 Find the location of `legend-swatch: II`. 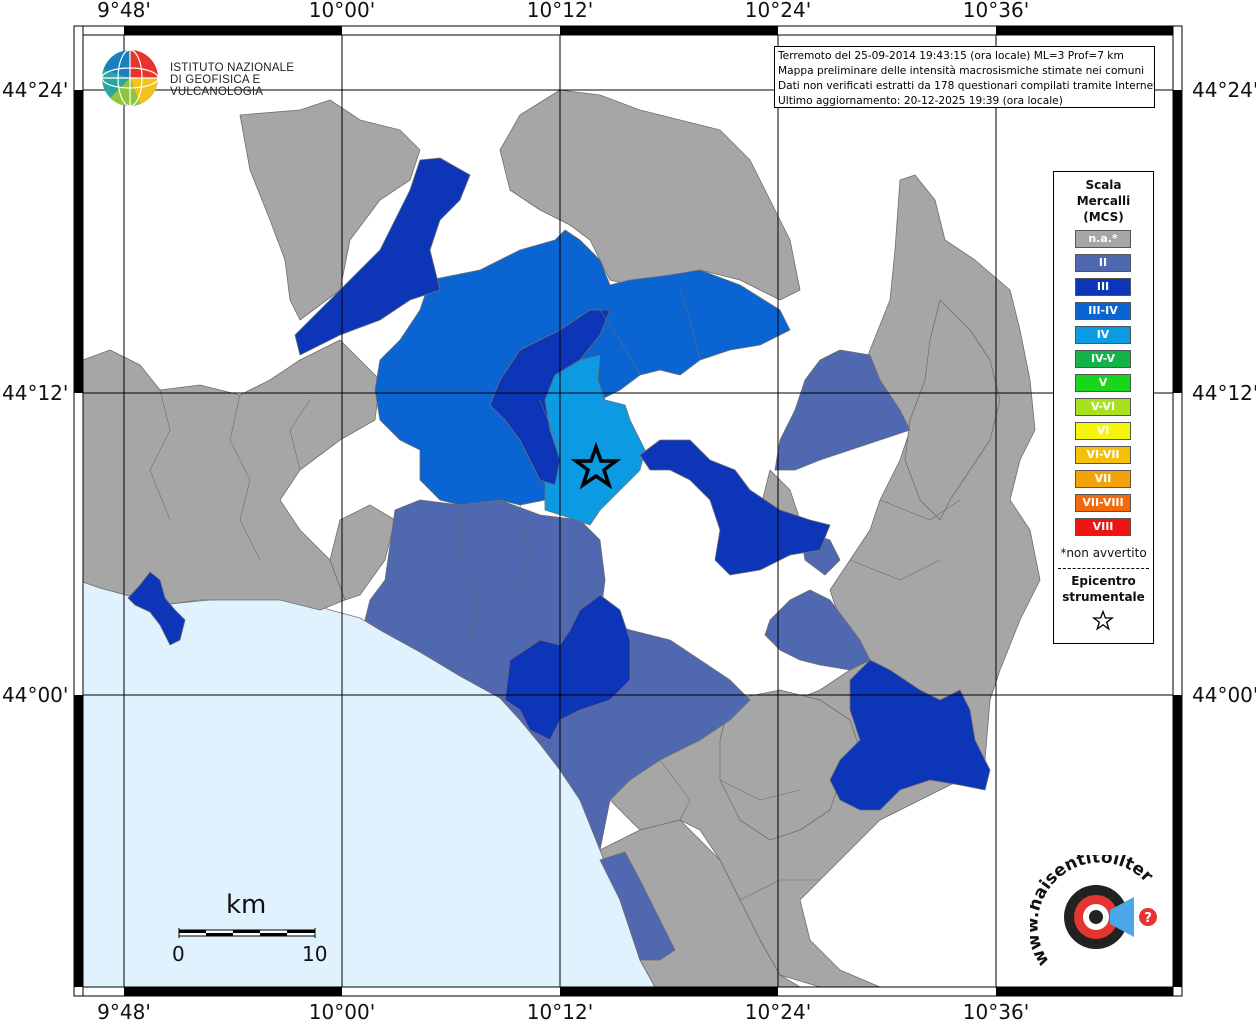

legend-swatch: II is located at coordinates (1103, 263).